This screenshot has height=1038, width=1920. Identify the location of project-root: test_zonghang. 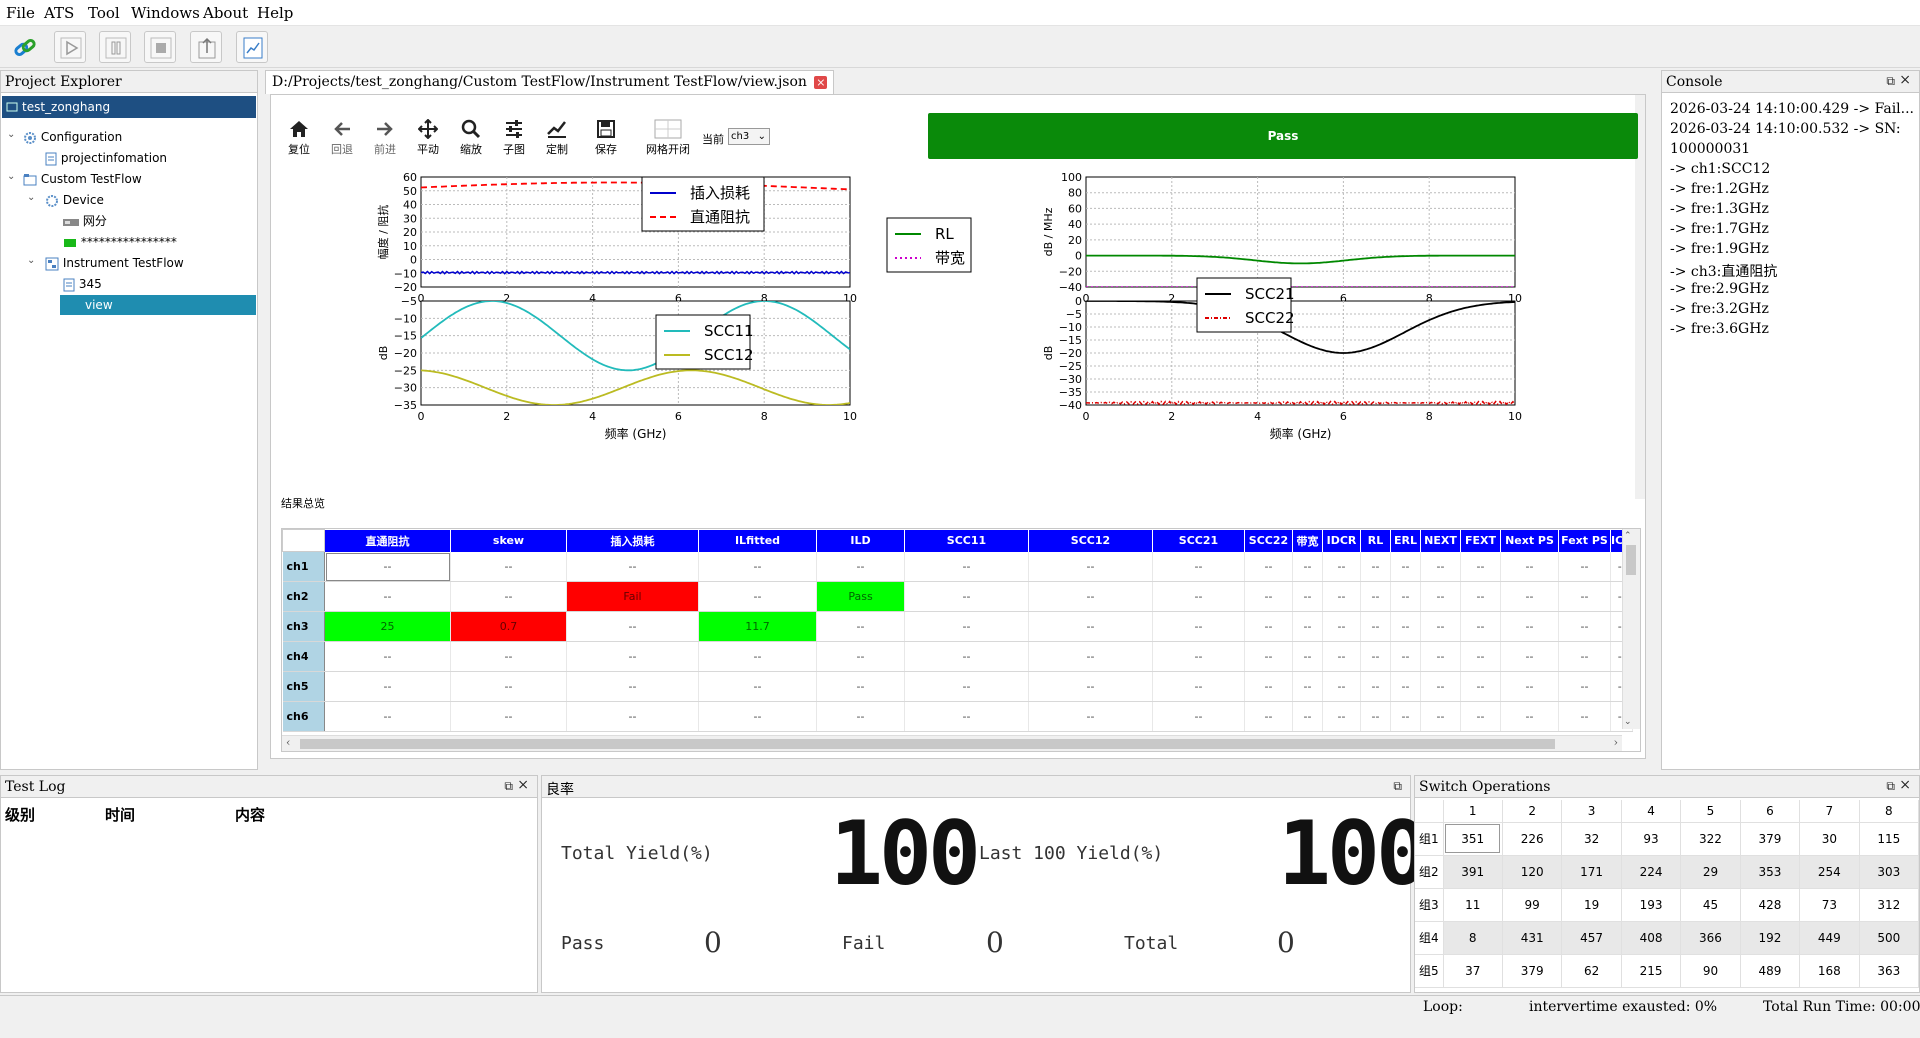
(129, 107).